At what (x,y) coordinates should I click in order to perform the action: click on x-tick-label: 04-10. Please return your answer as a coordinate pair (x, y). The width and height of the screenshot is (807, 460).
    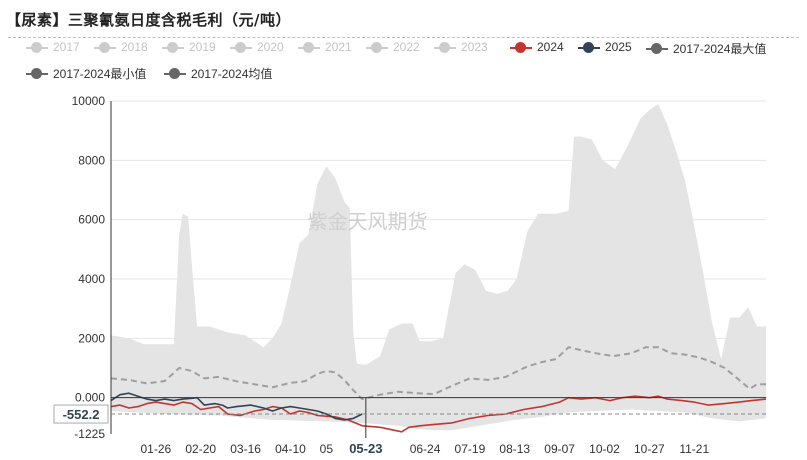
    Looking at the image, I should click on (290, 449).